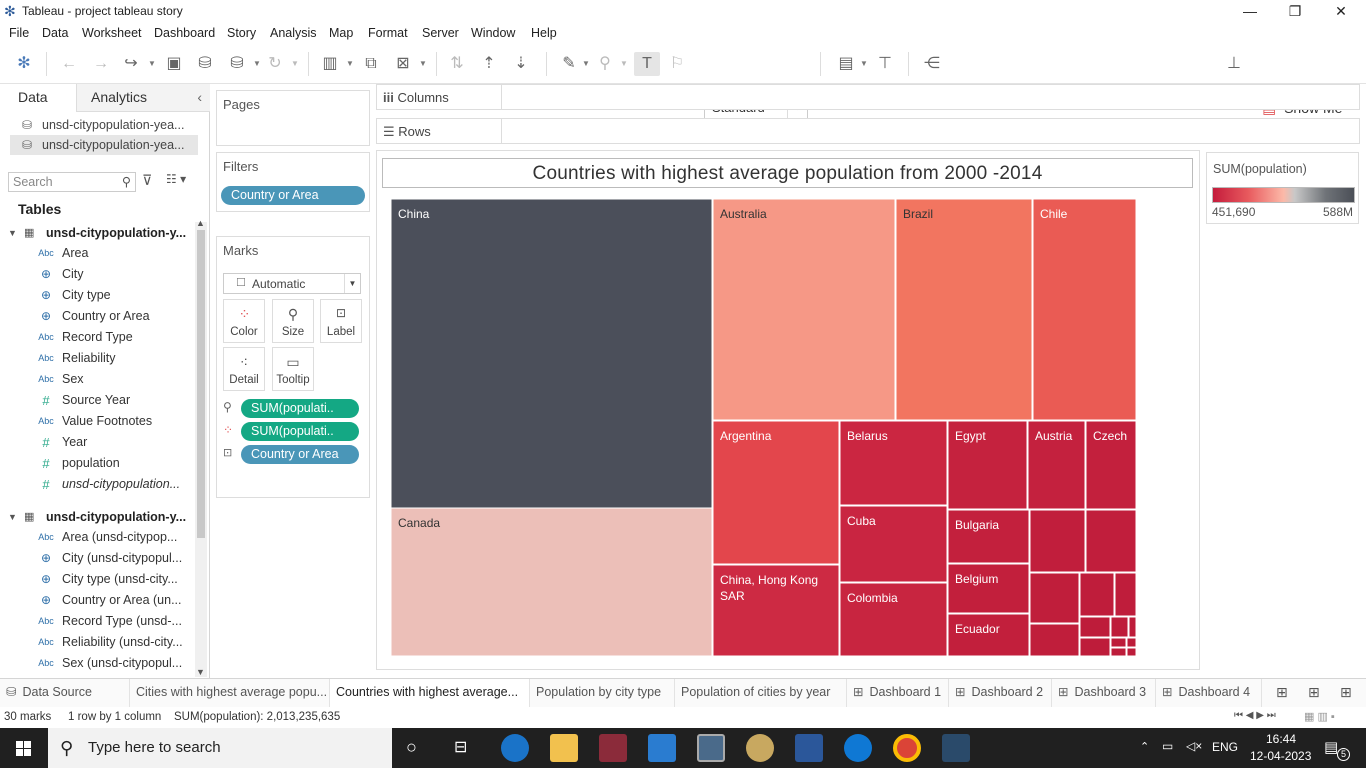  Describe the element at coordinates (1319, 717) in the screenshot. I see `sheet-view-icons: ▦ ▥ ▪` at that location.